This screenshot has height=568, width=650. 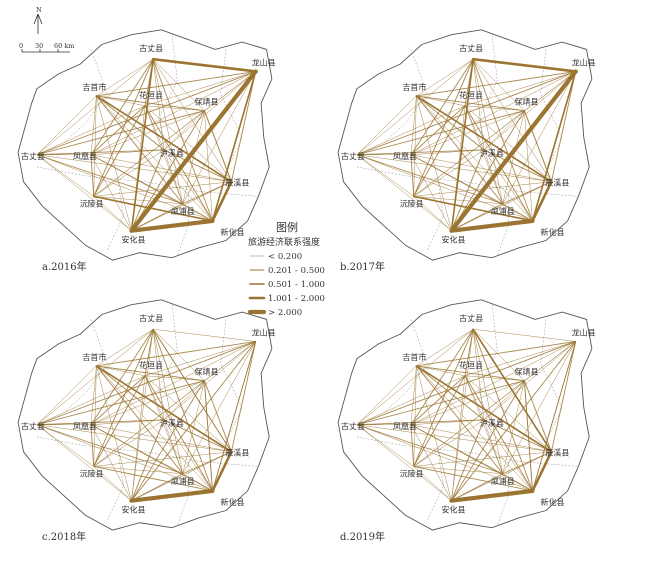 I want to click on linkage-line-yongshun-chenxi, so click(x=192, y=390).